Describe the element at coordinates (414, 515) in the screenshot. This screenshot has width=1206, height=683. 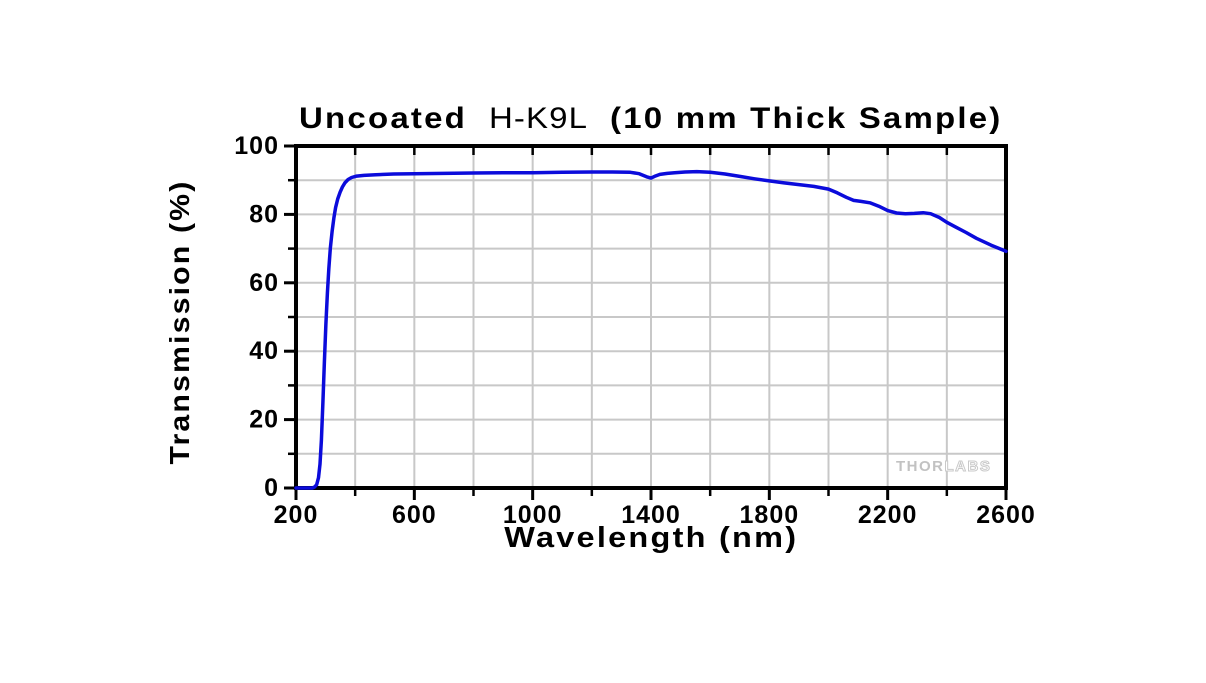
I see `x-tick-label: 600` at that location.